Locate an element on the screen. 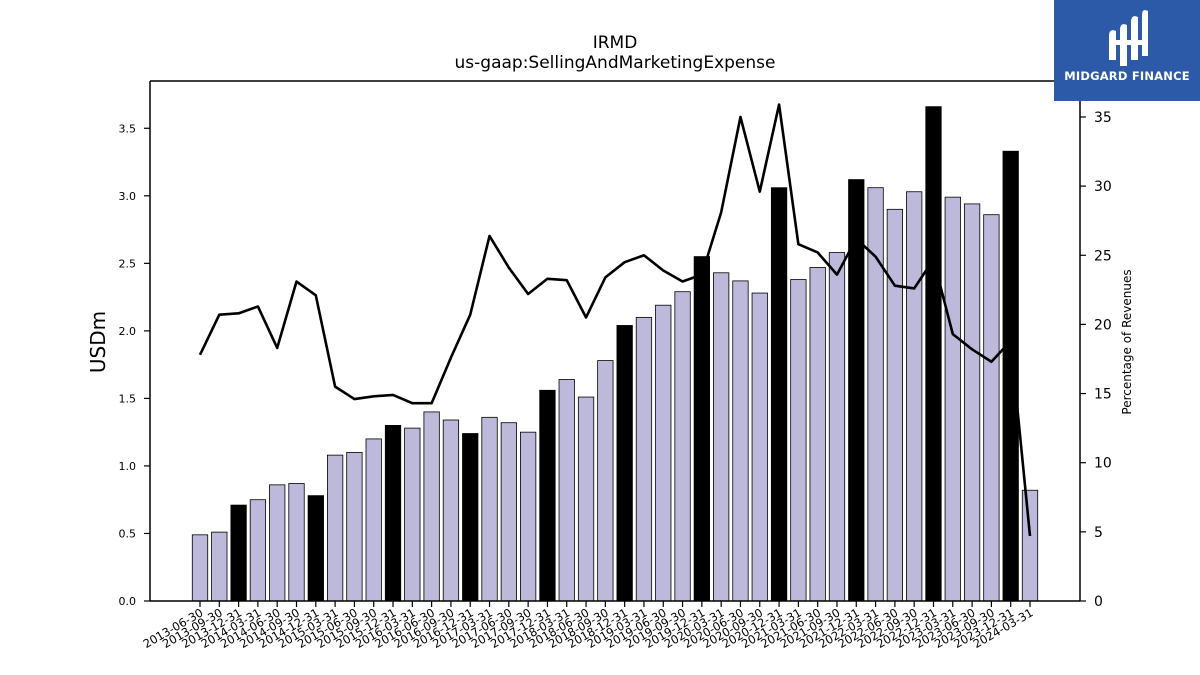  y2-tick-label: 35 is located at coordinates (1103, 118).